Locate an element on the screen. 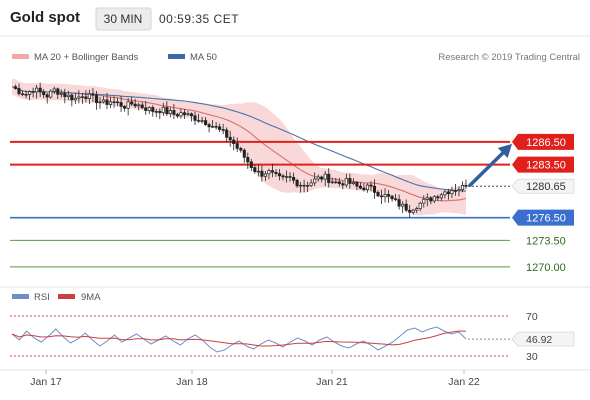  copyright-credit: Research © 2019 Trading Central is located at coordinates (509, 57).